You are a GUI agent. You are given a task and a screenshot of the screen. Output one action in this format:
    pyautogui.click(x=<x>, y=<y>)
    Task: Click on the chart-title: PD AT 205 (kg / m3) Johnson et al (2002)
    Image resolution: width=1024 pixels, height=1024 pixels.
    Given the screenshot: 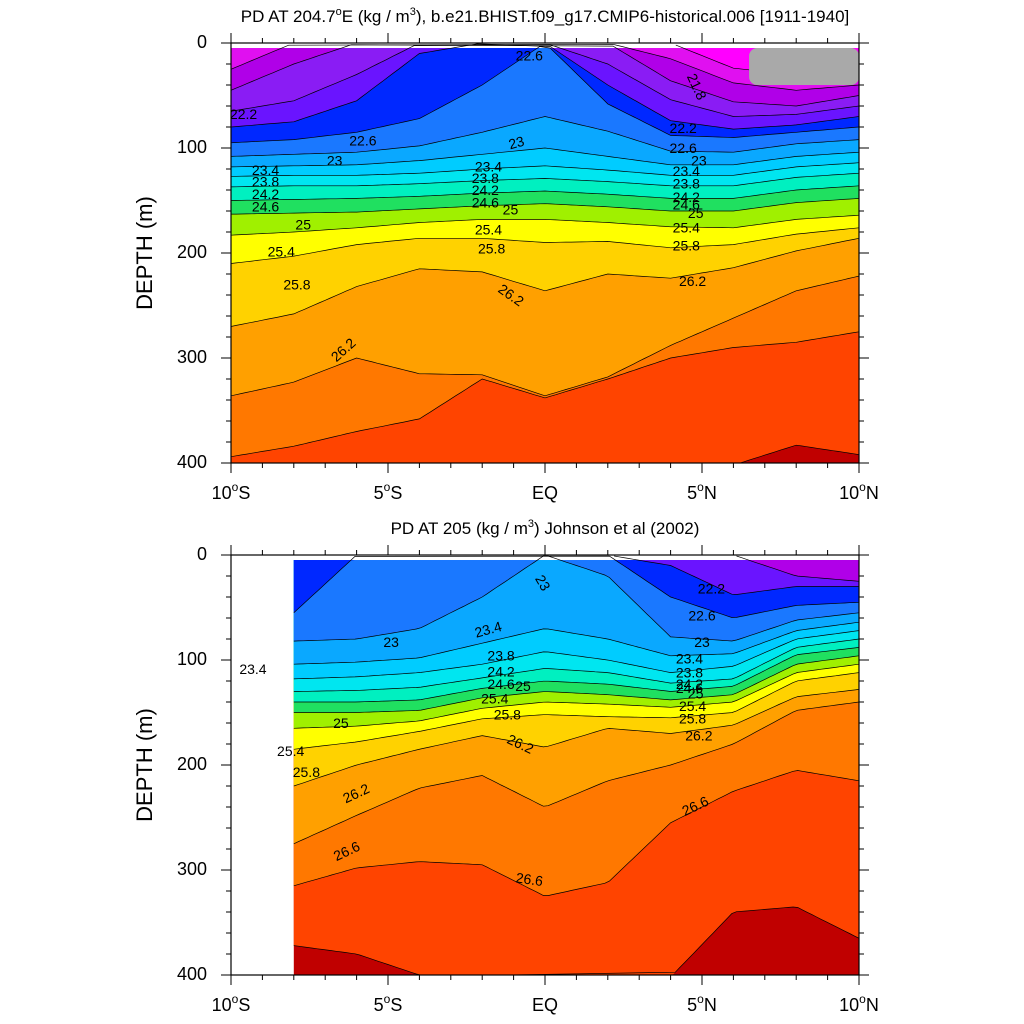 What is the action you would take?
    pyautogui.click(x=545, y=528)
    